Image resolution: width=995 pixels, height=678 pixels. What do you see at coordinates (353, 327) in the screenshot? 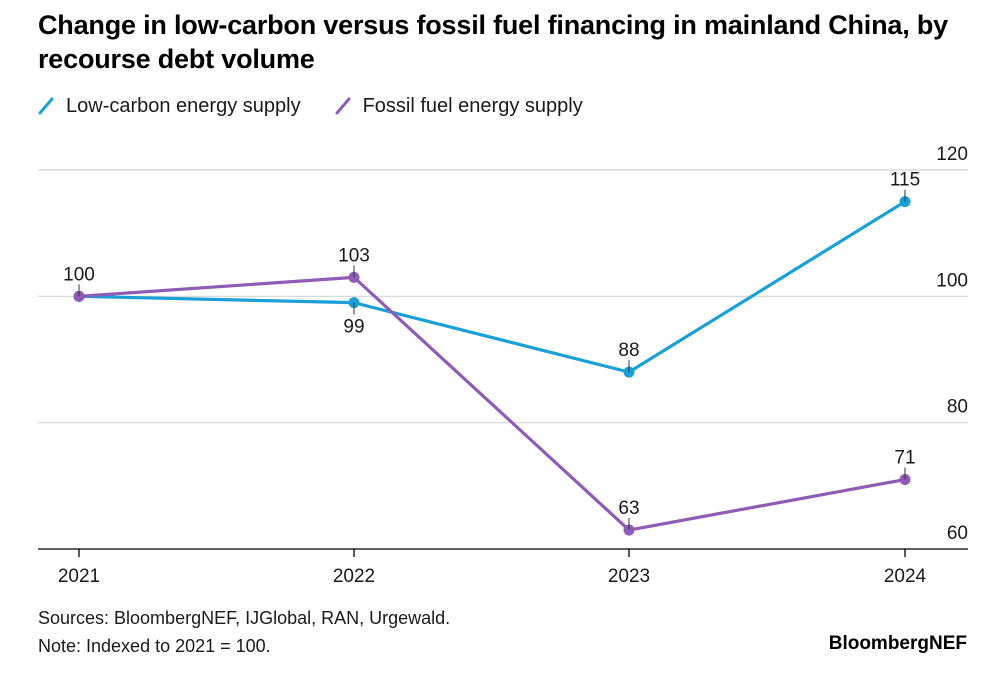
I see `data-label-low-carbon-2022: 99` at bounding box center [353, 327].